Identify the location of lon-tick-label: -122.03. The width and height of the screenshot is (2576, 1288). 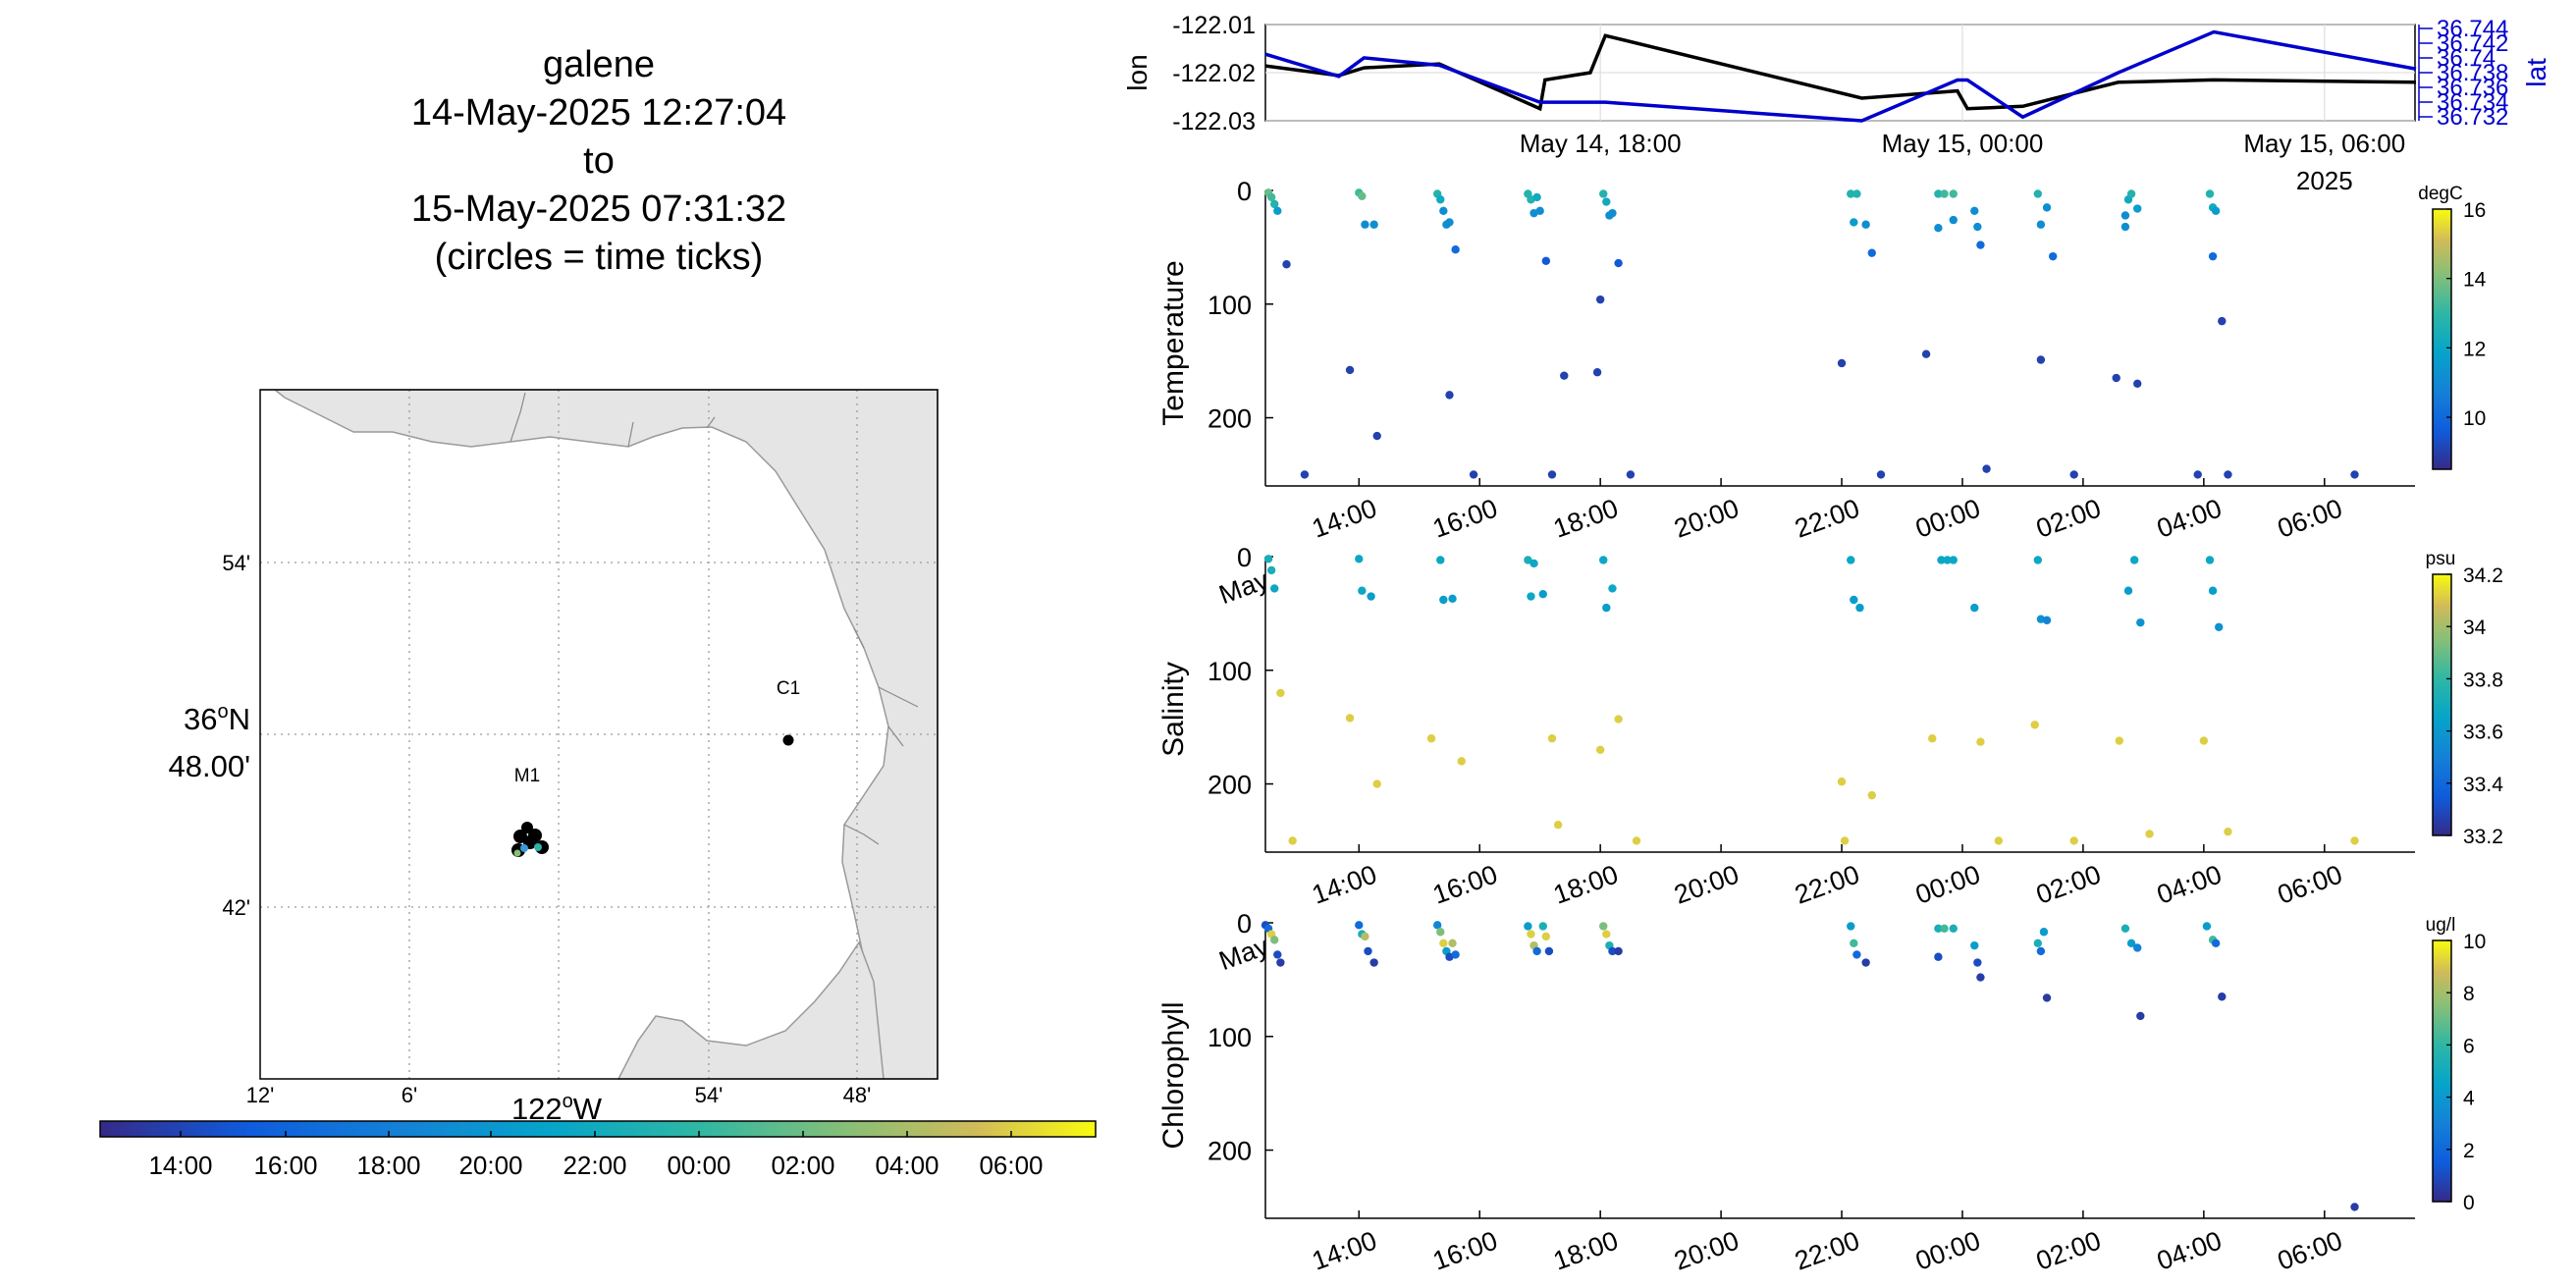
(1214, 121).